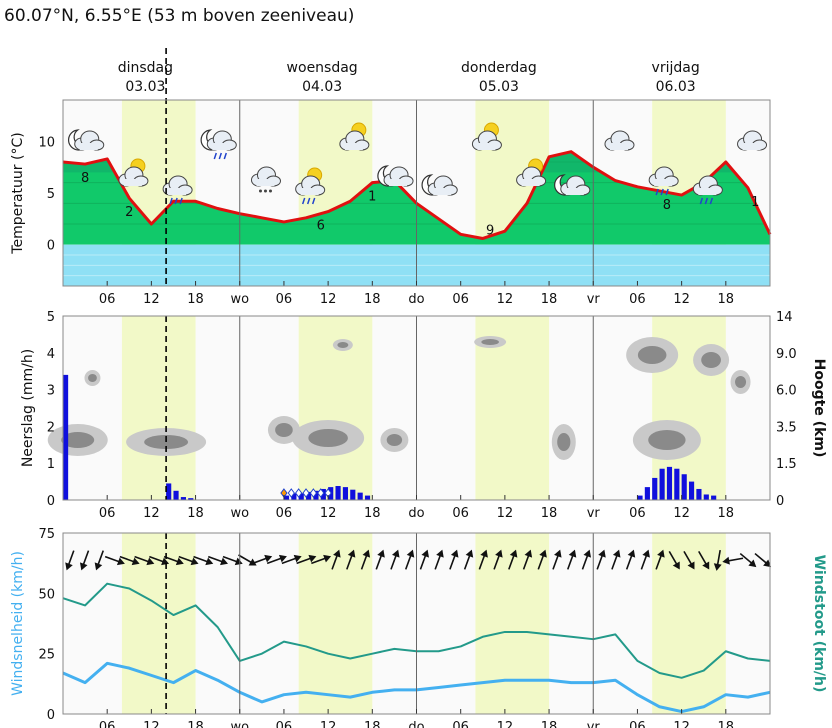 The width and height of the screenshot is (832, 728). I want to click on precip-y-tick: 3, so click(51, 391).